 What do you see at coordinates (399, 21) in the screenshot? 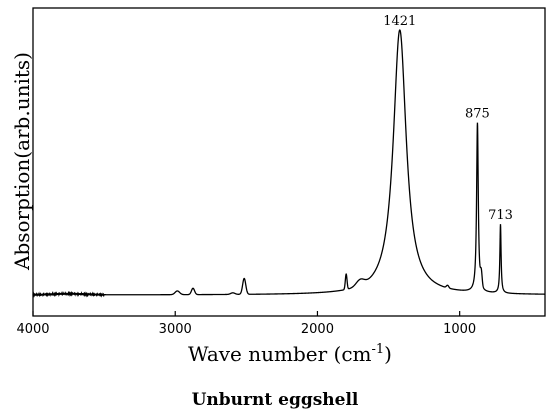
I see `peak-label: 1421` at bounding box center [399, 21].